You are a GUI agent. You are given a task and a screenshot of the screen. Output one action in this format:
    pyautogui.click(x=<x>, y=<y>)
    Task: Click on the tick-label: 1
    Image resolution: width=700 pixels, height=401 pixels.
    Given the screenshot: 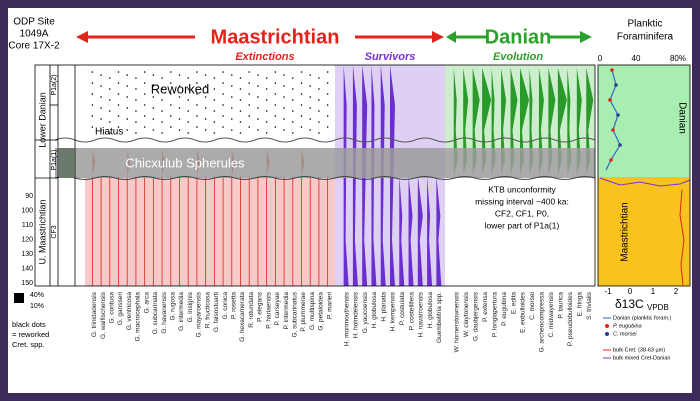 What is the action you would take?
    pyautogui.click(x=653, y=291)
    